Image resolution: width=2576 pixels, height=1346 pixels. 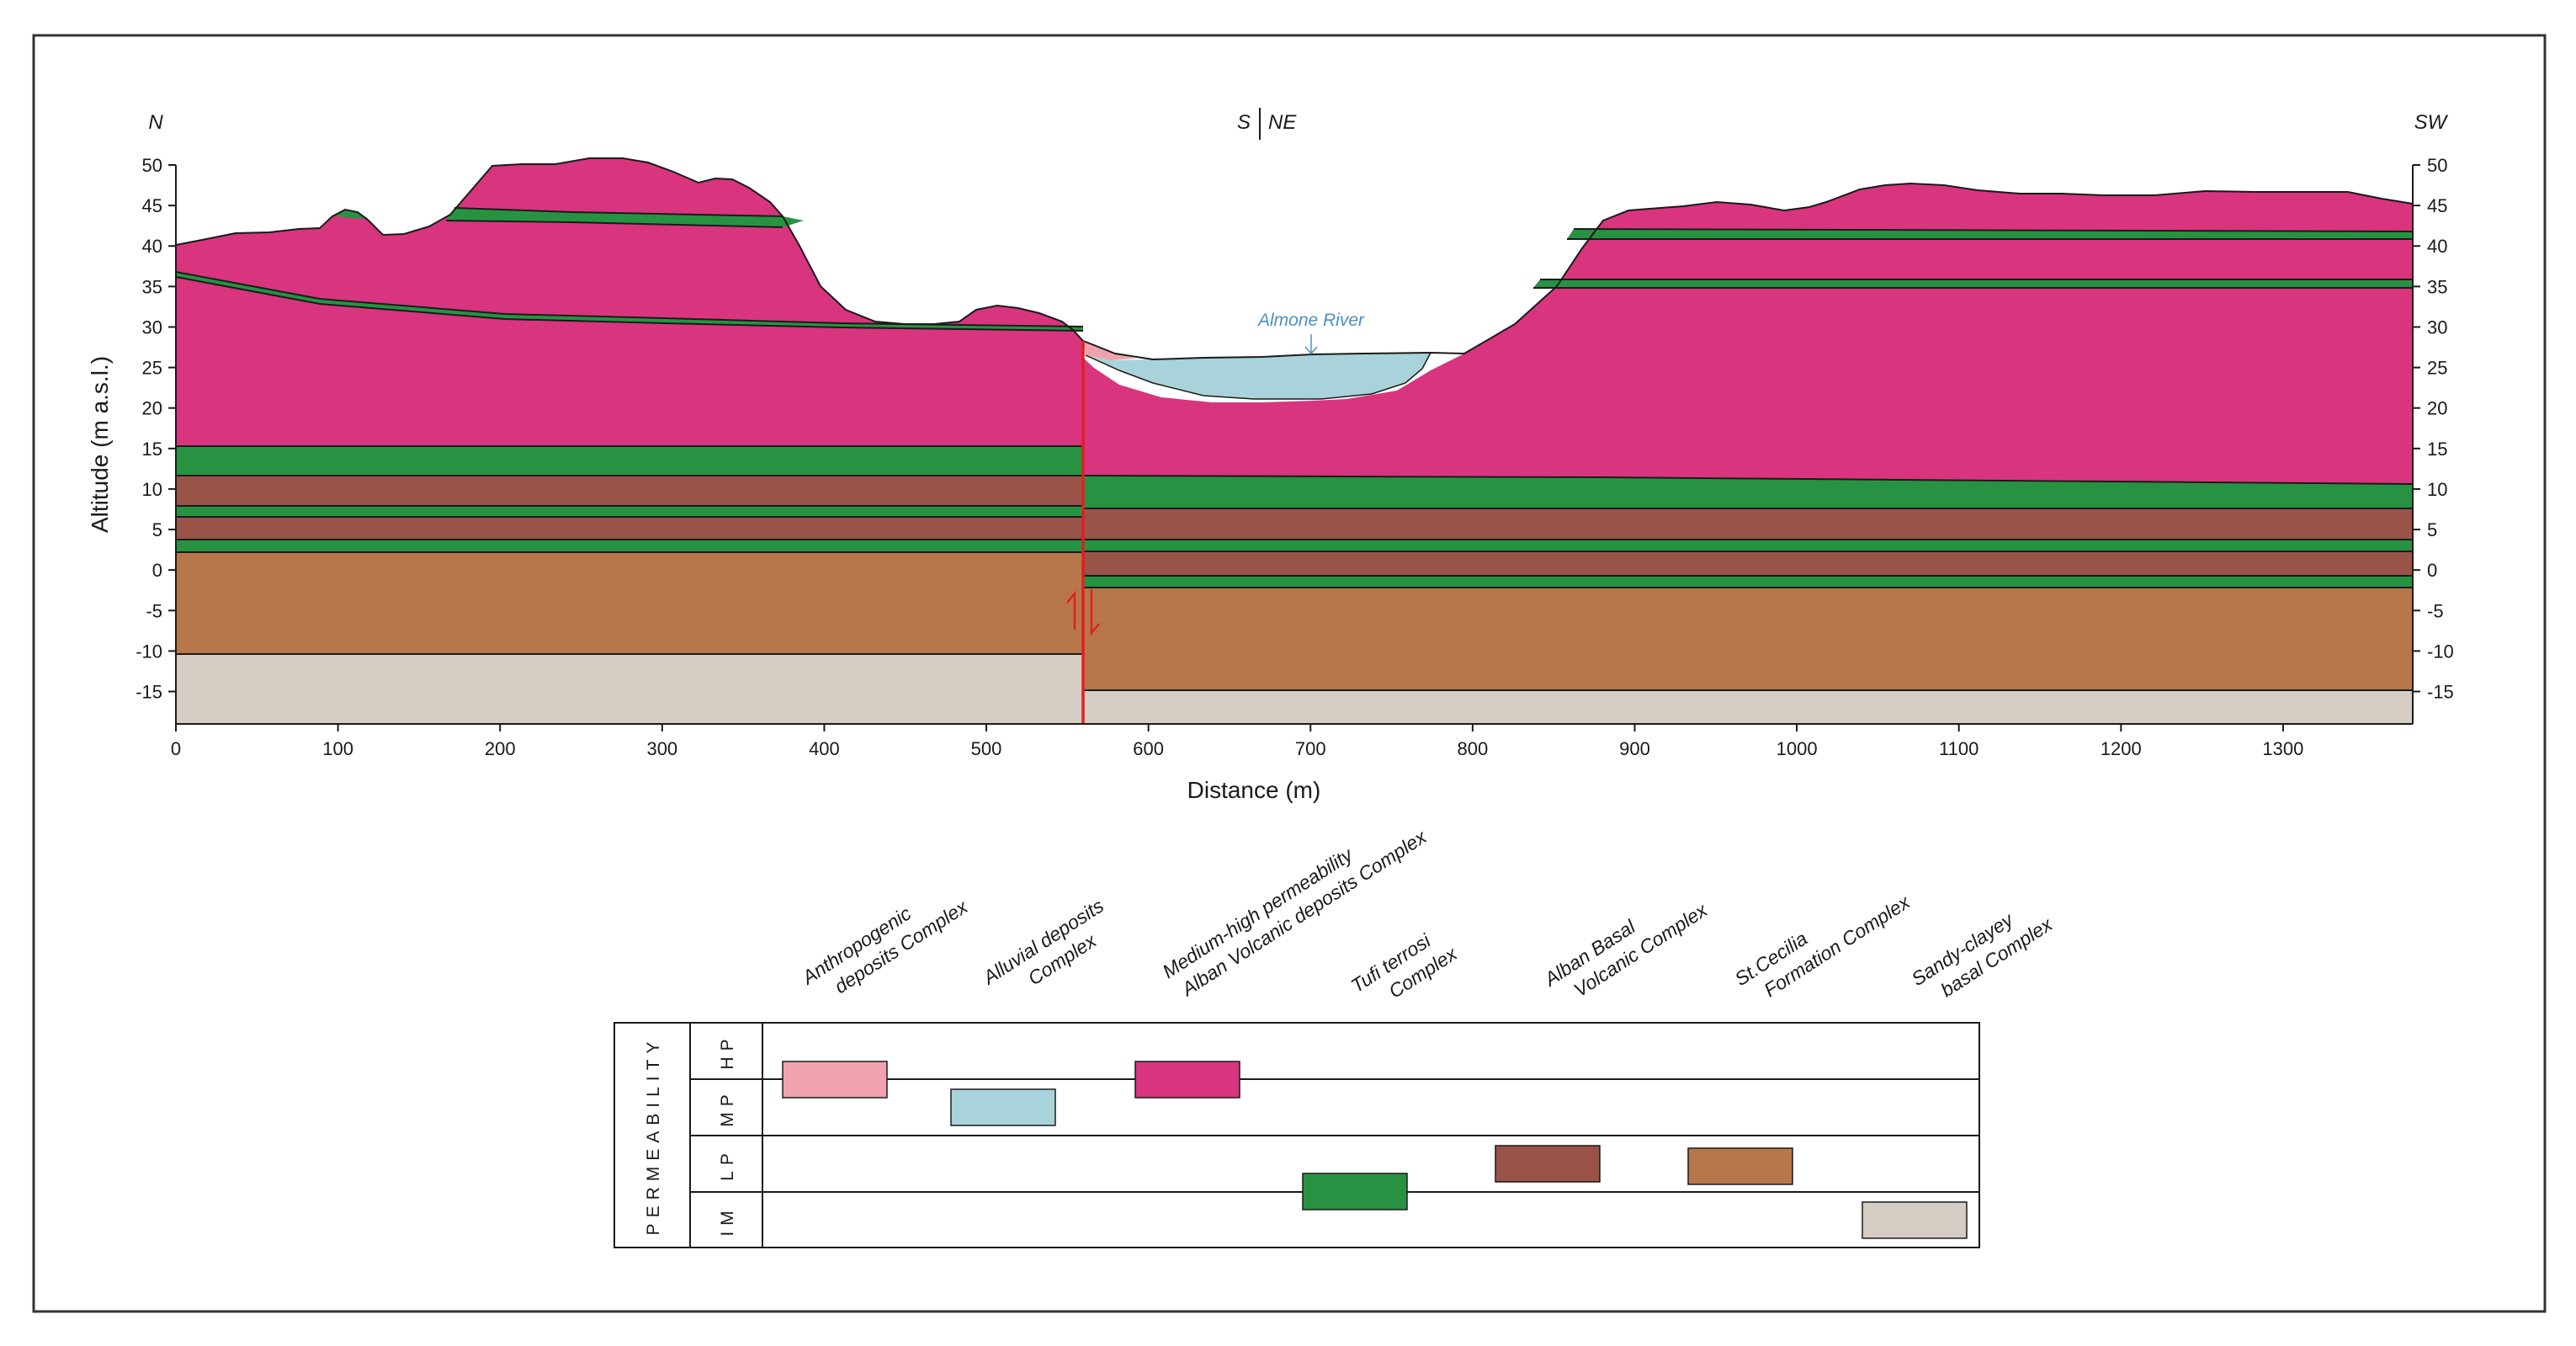 I want to click on y-tick-right-label: 25, so click(x=2437, y=368).